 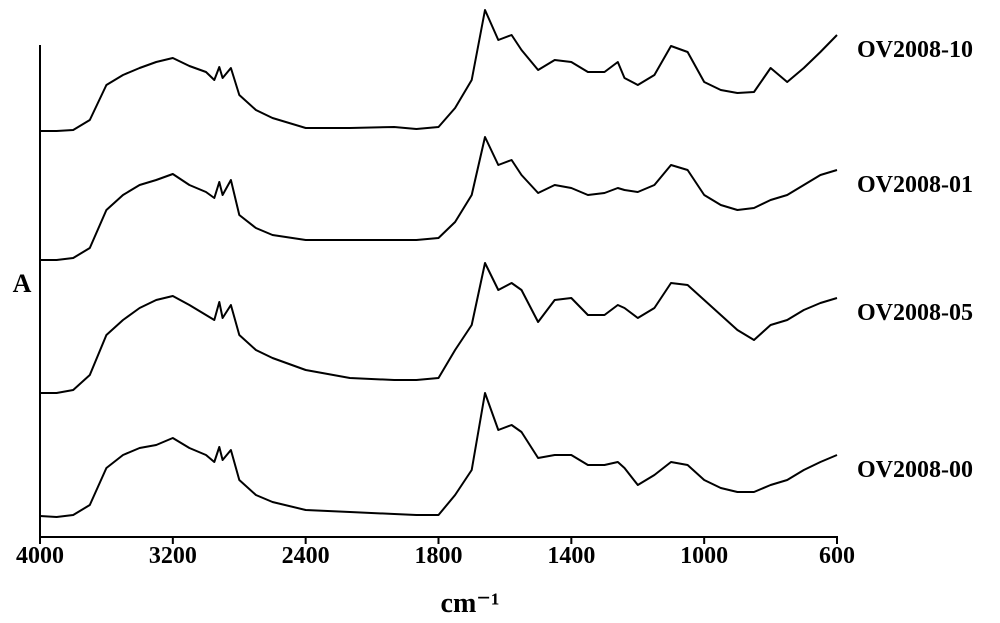 What do you see at coordinates (915, 313) in the screenshot?
I see `series-label: OV2008-05` at bounding box center [915, 313].